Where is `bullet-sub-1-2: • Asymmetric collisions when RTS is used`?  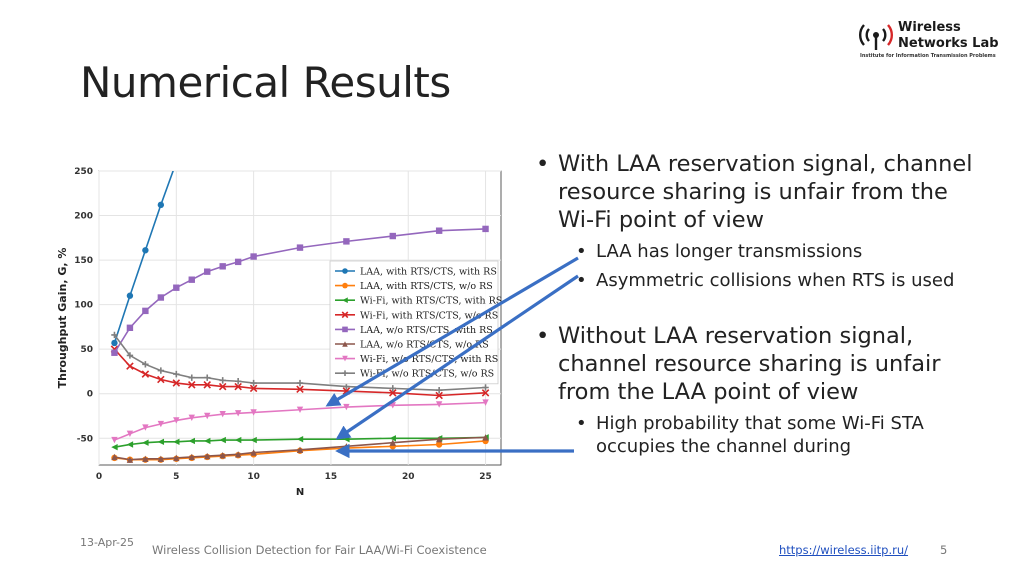 bullet-sub-1-2: • Asymmetric collisions when RTS is used is located at coordinates (756, 280).